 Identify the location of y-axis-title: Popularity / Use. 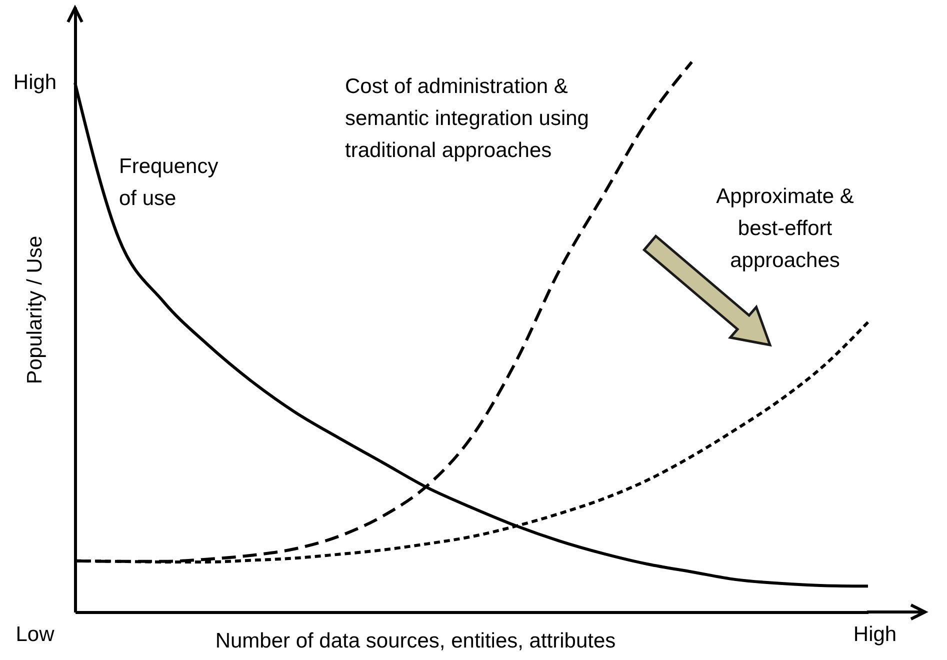
(35, 310).